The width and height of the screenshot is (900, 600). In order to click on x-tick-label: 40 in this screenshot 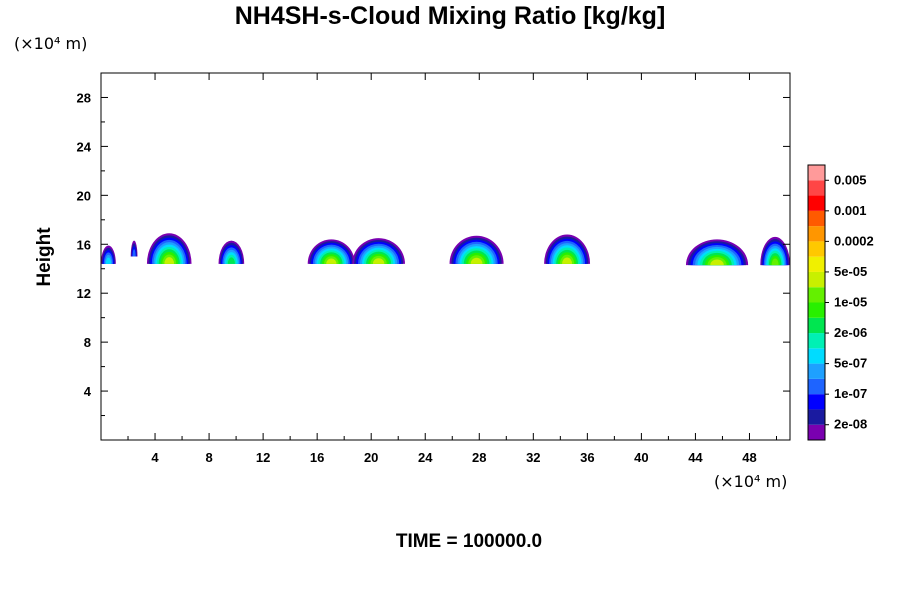, I will do `click(641, 457)`.